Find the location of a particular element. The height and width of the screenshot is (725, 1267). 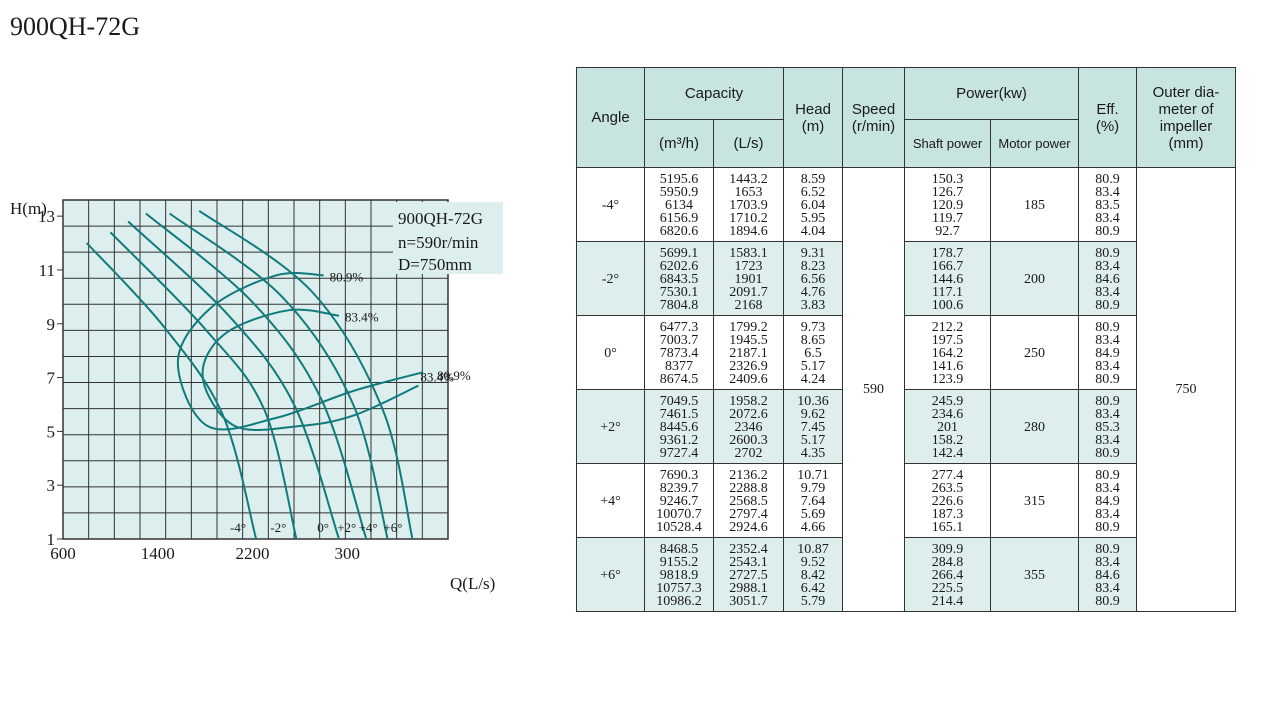

x-tick-label: 600 is located at coordinates (63, 553).